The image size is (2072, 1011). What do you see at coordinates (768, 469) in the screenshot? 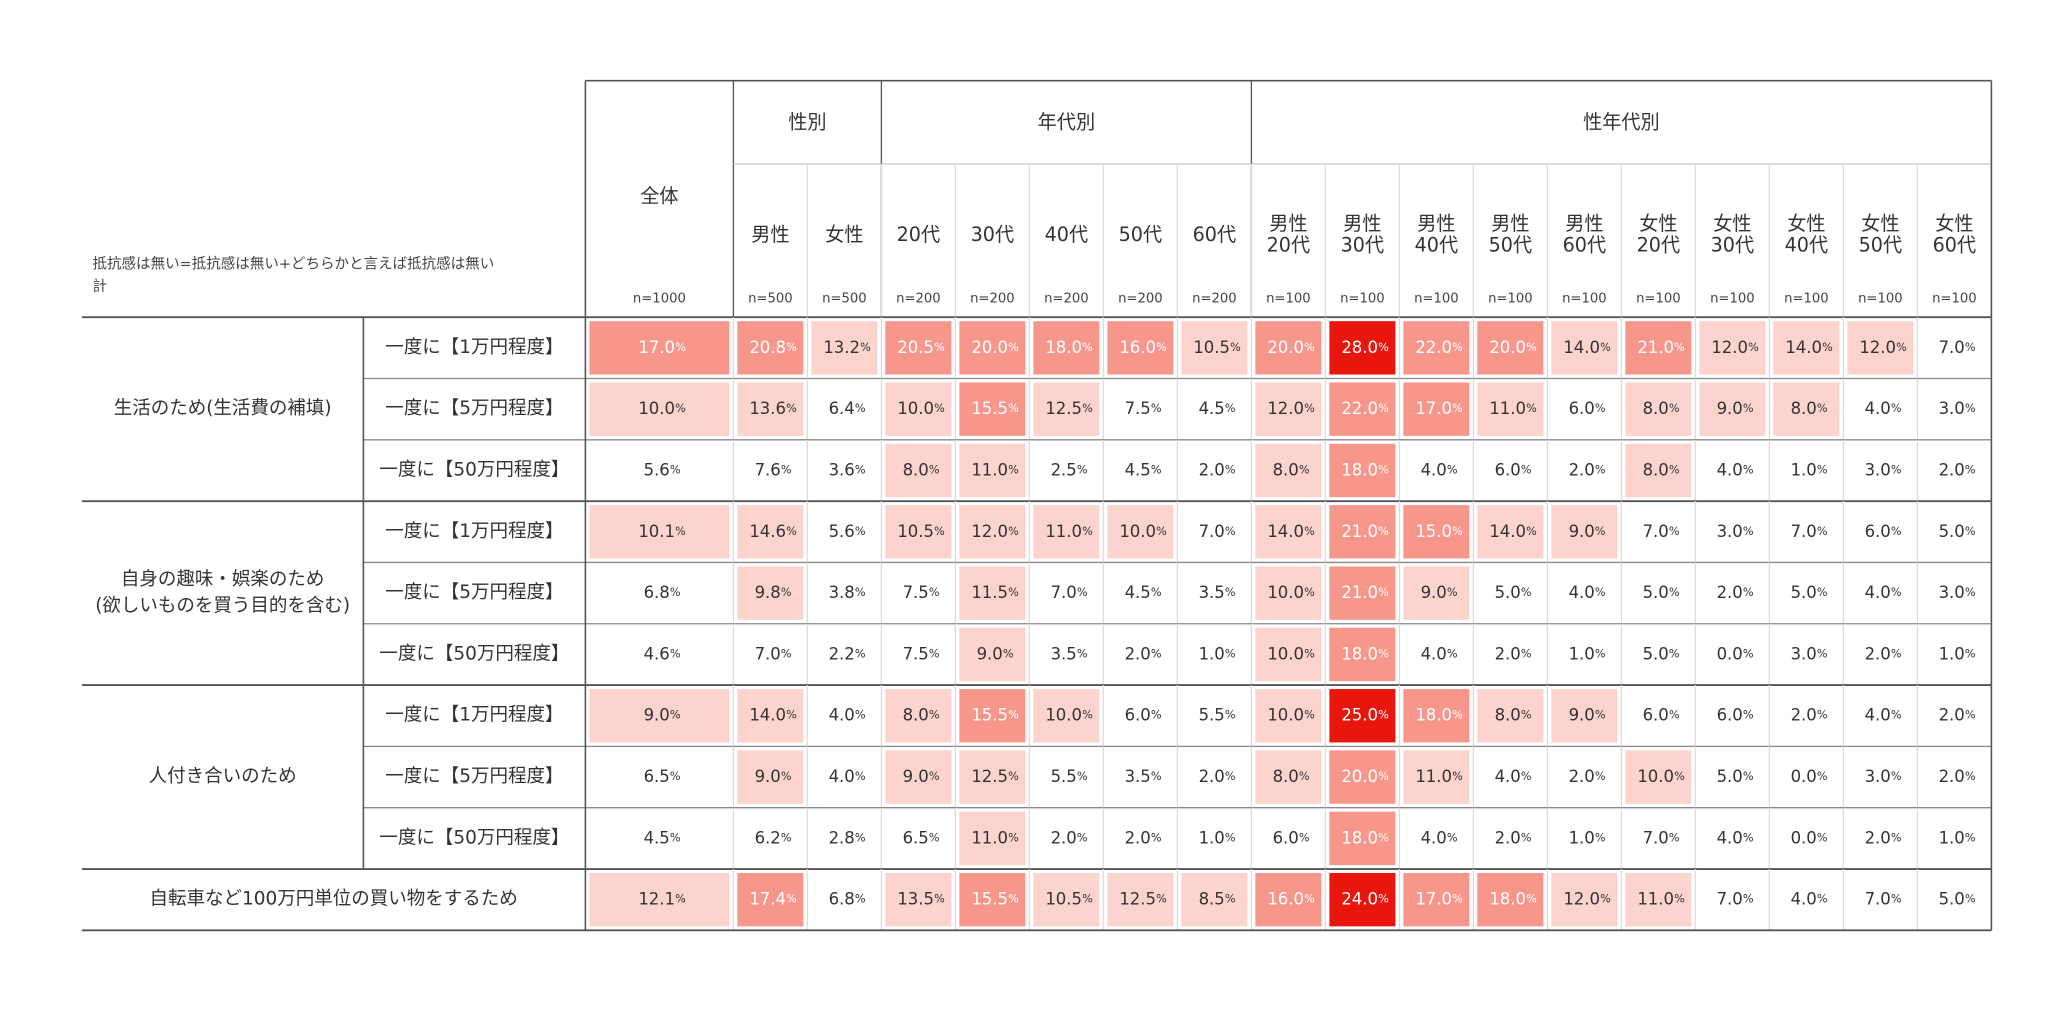
I see `value: 7.6` at bounding box center [768, 469].